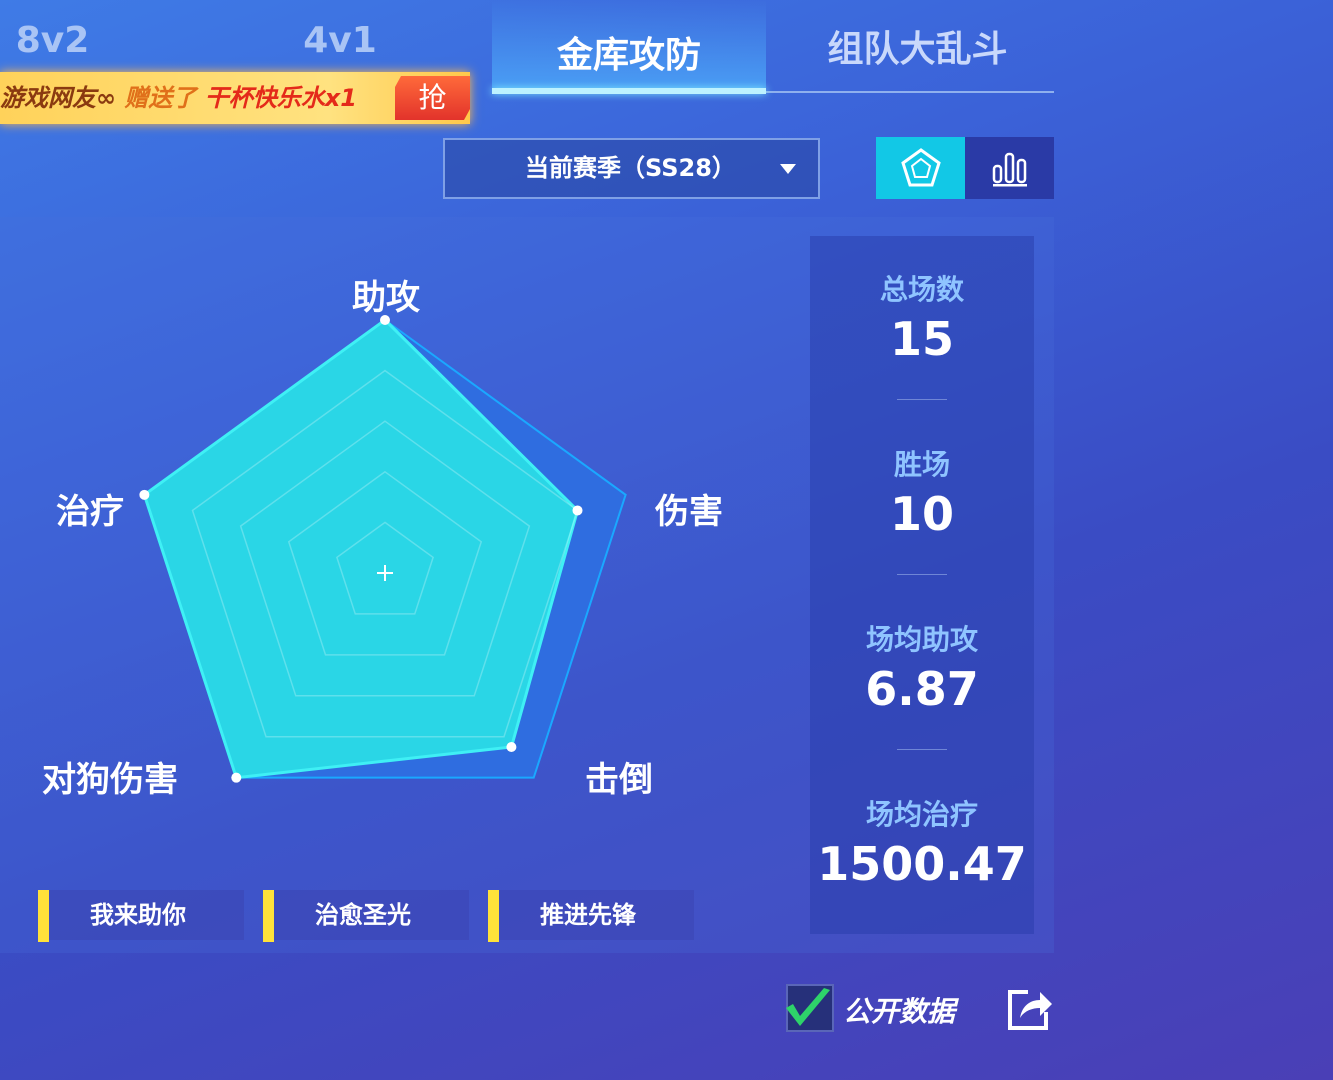  Describe the element at coordinates (921, 514) in the screenshot. I see `stat-value: 10` at that location.